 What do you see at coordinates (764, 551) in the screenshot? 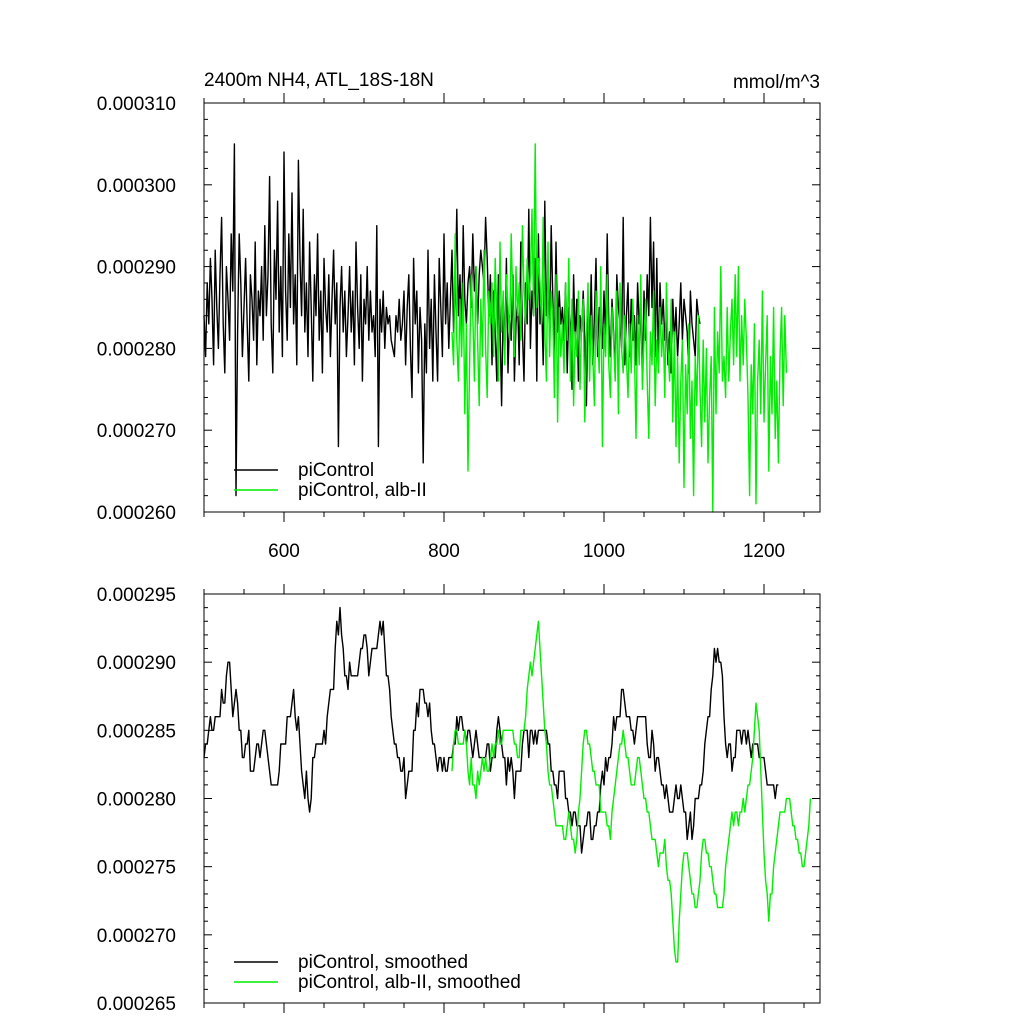
I see `x-tick-label: 1200` at bounding box center [764, 551].